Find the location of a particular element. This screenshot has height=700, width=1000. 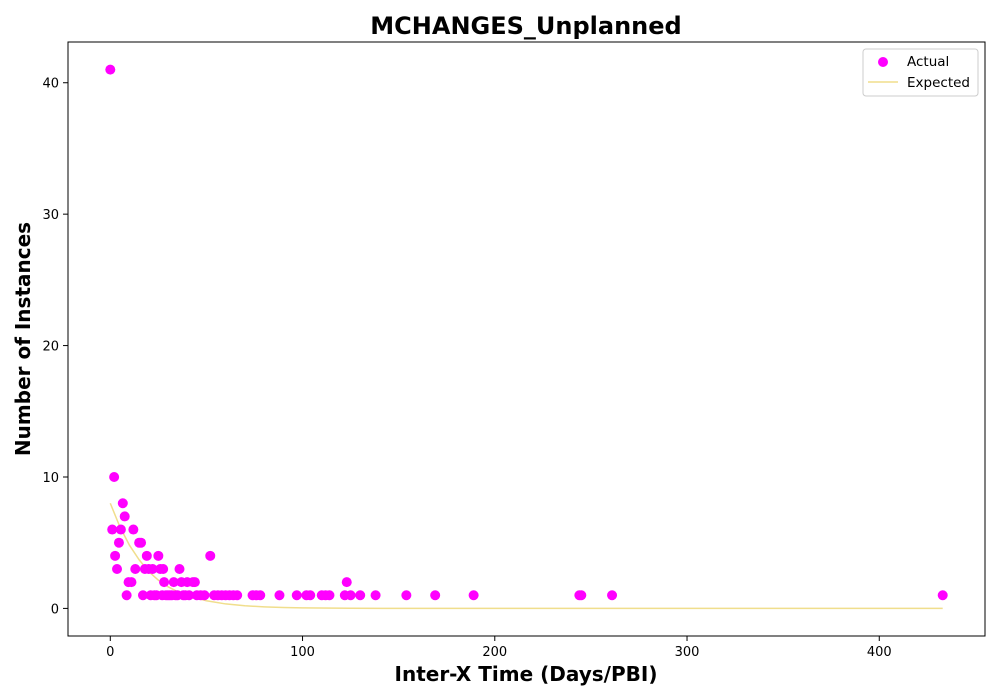

legend-actual-label: Actual is located at coordinates (928, 62).